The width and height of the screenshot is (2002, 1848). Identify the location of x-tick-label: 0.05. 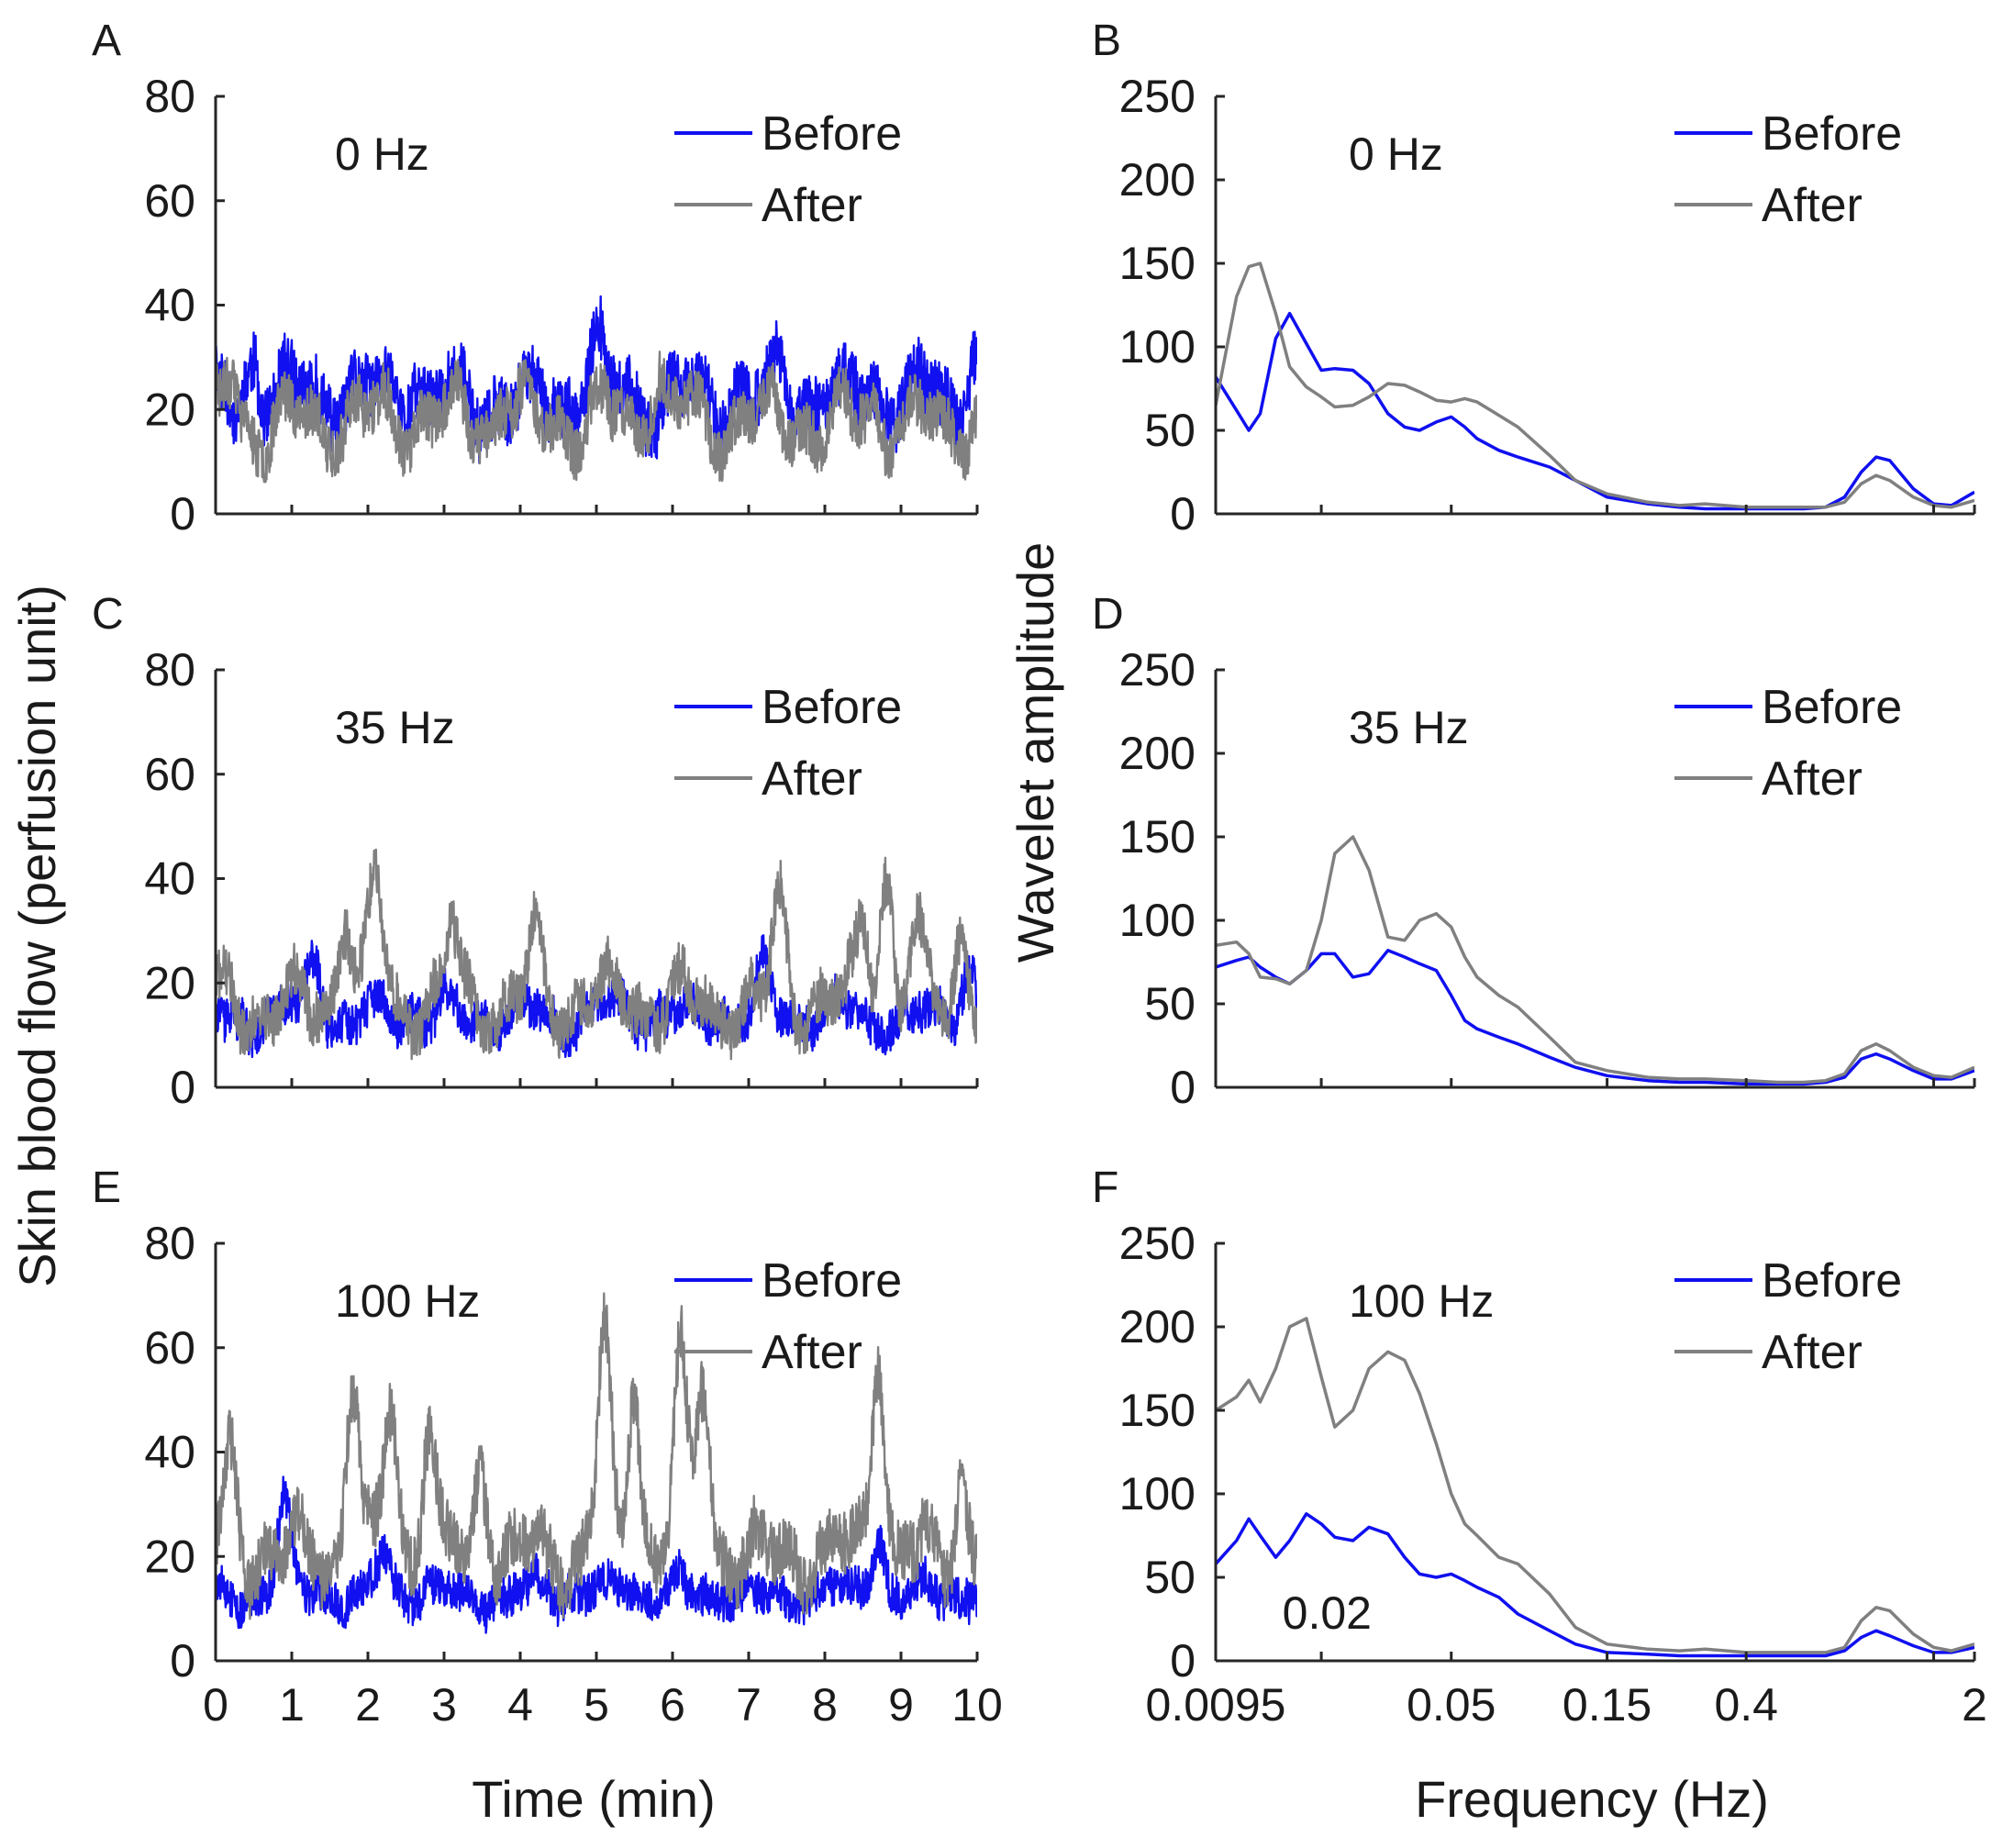
(1452, 1705).